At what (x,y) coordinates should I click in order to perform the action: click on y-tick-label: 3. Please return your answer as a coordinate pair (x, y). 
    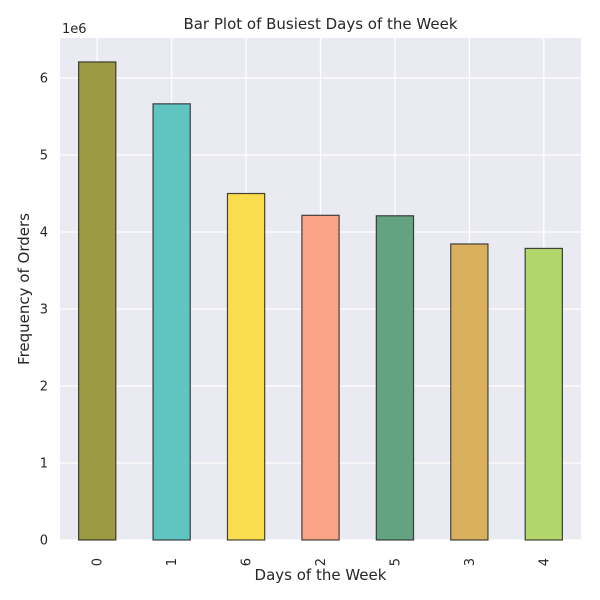
    Looking at the image, I should click on (44, 310).